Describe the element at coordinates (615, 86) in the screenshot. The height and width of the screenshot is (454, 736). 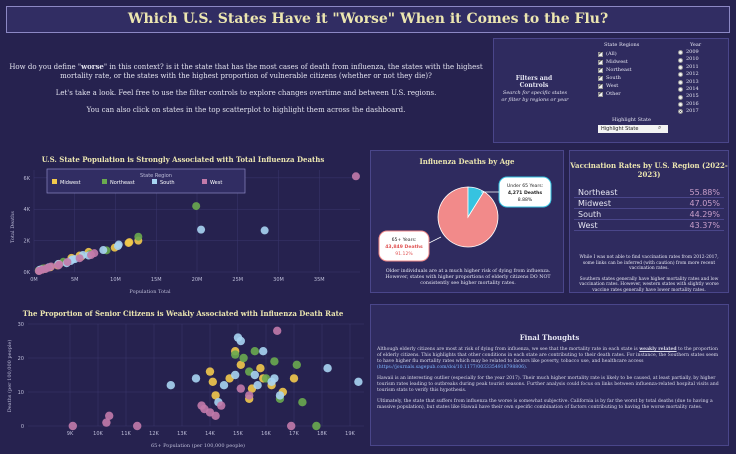
I see `region-option: West` at that location.